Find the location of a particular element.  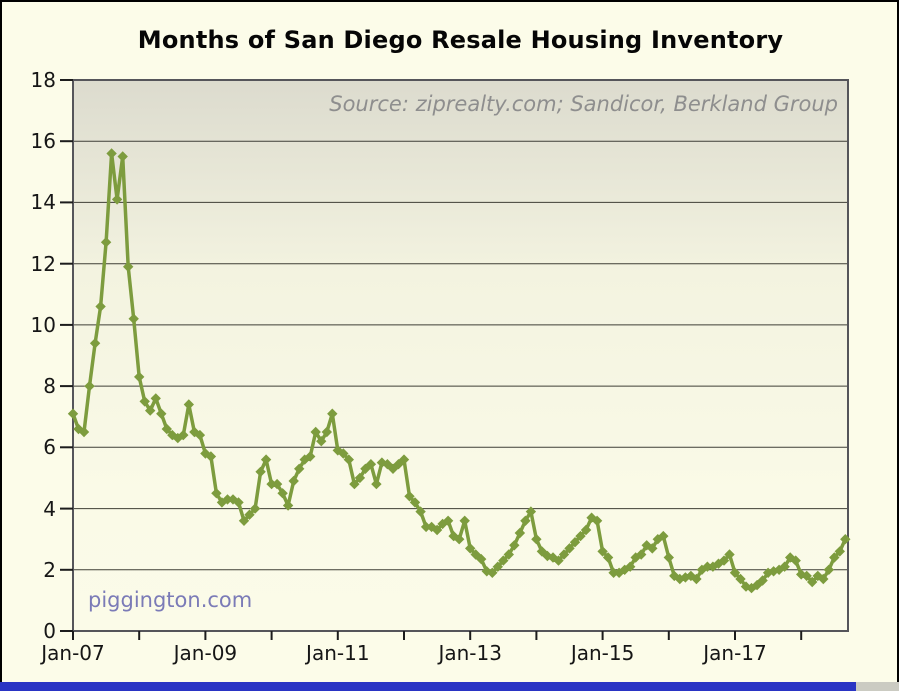

x-axis-label: Jan-07 is located at coordinates (73, 653).